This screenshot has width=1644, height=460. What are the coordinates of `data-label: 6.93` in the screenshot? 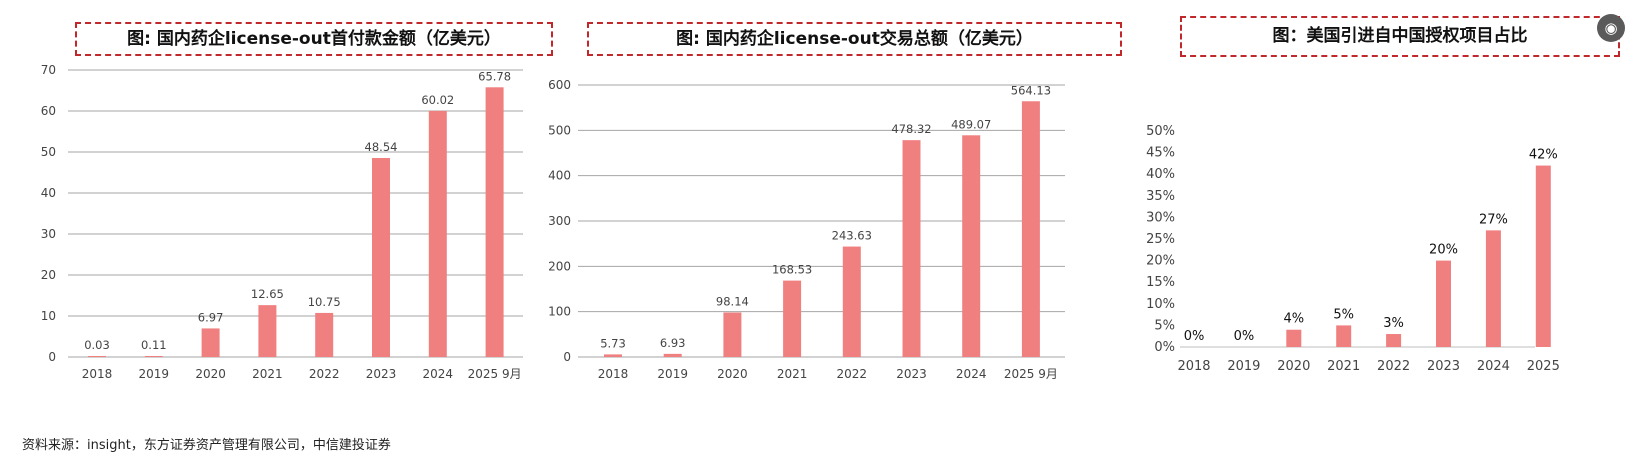 It's located at (673, 343).